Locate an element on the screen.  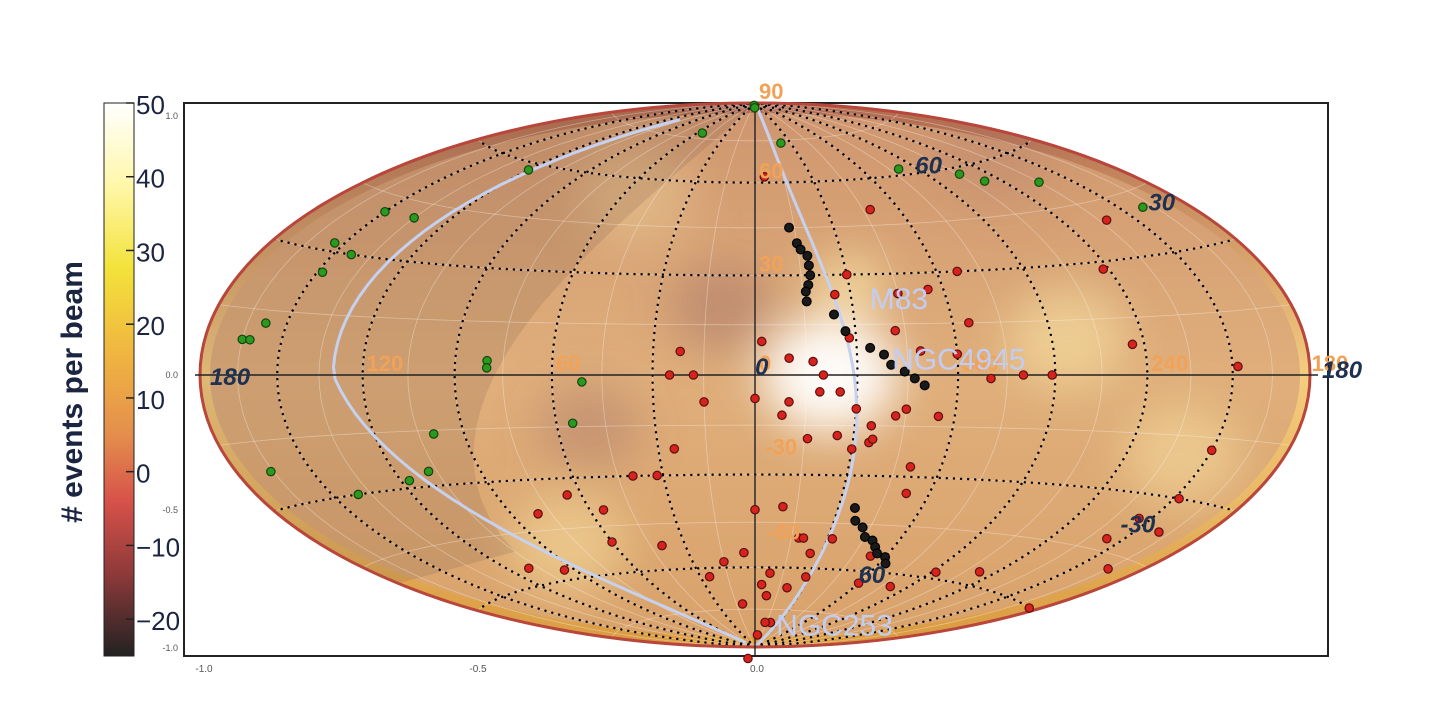
galactic-grid-label: 180 is located at coordinates (1342, 370).